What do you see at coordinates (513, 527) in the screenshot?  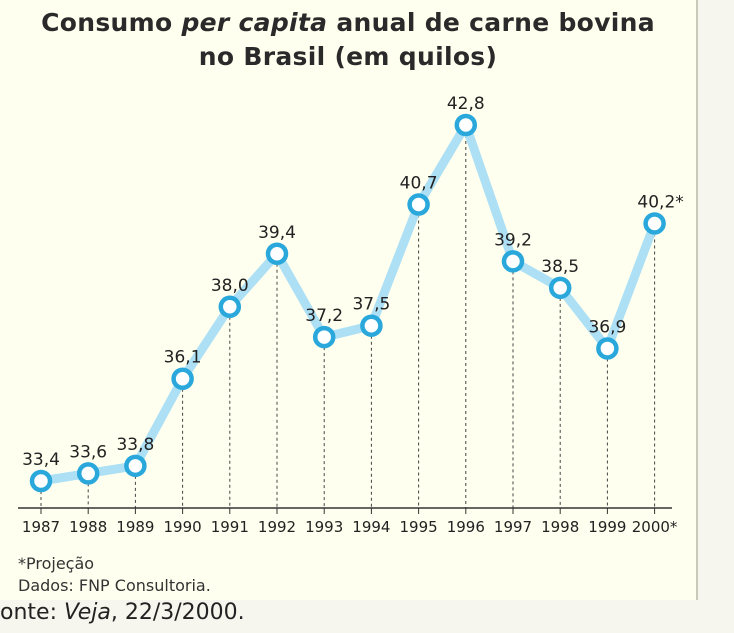 I see `x-tick-label-1997: 1997` at bounding box center [513, 527].